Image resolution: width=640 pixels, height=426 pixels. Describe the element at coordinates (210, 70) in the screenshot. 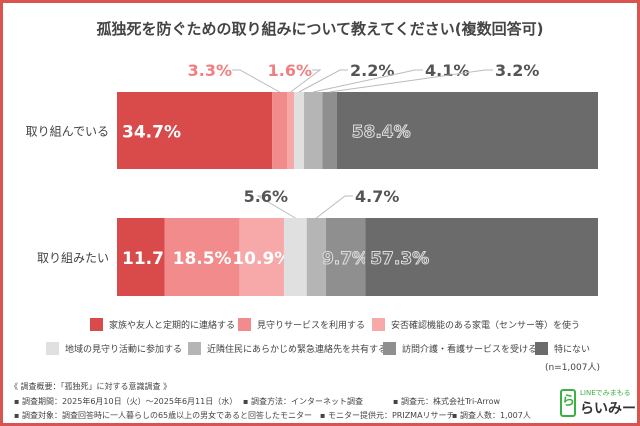

I see `data-label: 3.3%` at that location.